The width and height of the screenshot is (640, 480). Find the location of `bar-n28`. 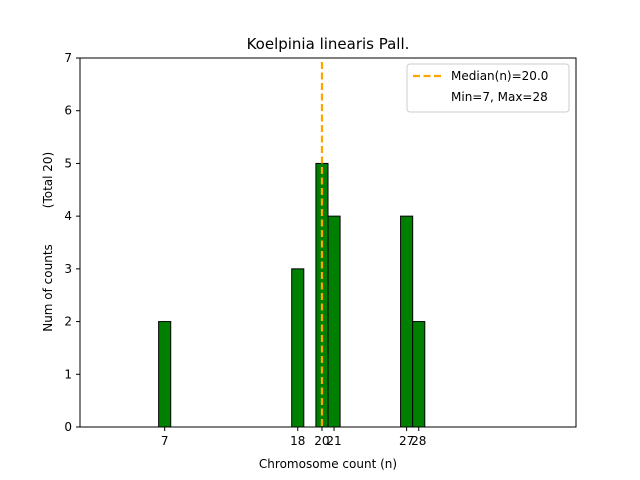

bar-n28 is located at coordinates (419, 374).